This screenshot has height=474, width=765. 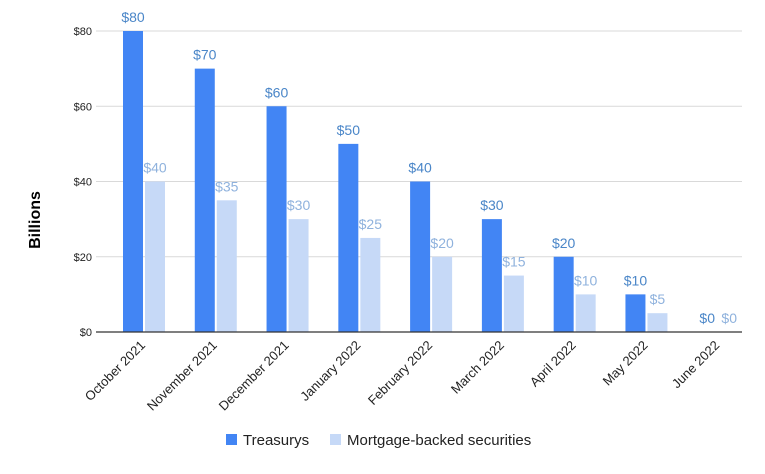 I want to click on y-tick-label: $40, so click(x=83, y=183).